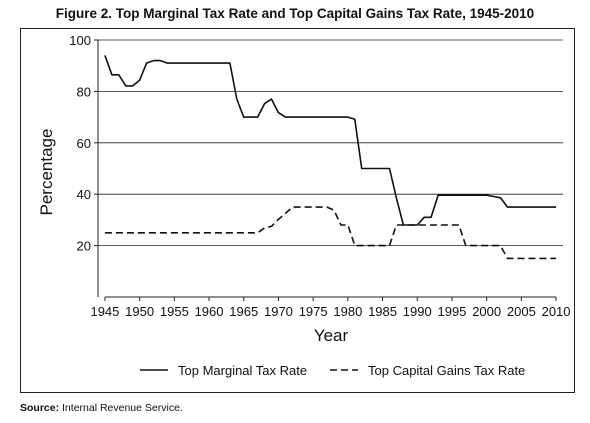 The image size is (590, 423). What do you see at coordinates (347, 311) in the screenshot?
I see `x-tick-label: 1980` at bounding box center [347, 311].